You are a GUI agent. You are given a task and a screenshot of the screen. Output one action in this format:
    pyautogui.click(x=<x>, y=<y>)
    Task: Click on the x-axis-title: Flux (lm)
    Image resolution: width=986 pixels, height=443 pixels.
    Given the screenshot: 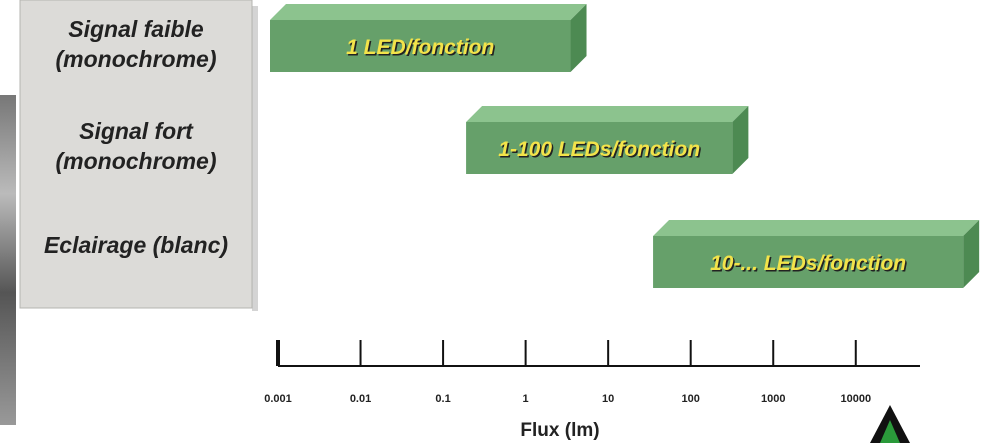 What is the action you would take?
    pyautogui.click(x=559, y=430)
    